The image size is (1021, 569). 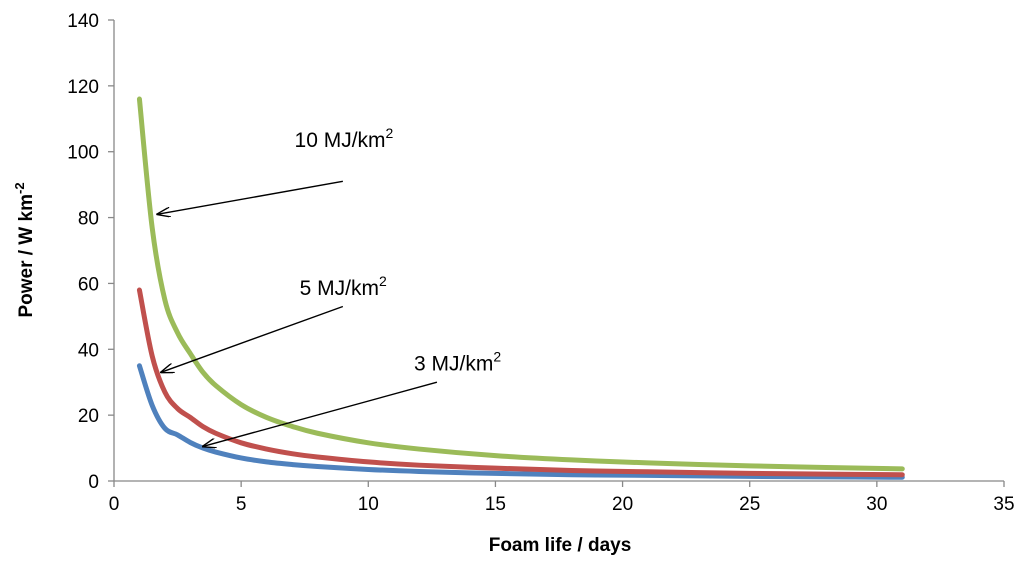 I want to click on y-tick-label: 40, so click(x=88, y=350).